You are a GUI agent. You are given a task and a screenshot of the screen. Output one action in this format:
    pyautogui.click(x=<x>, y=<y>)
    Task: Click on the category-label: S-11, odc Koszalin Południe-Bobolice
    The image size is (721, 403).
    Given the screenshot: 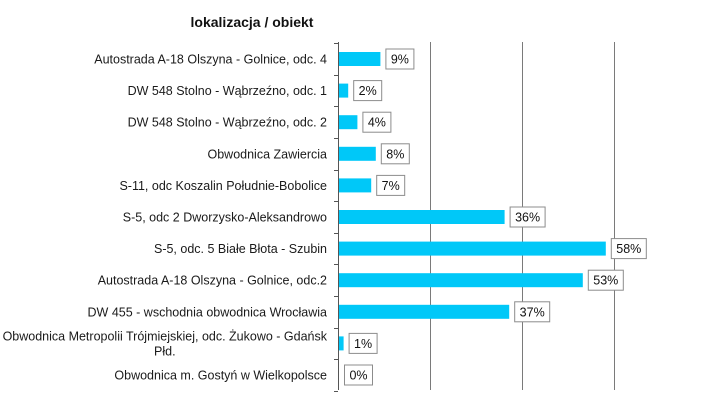 What is the action you would take?
    pyautogui.click(x=223, y=186)
    